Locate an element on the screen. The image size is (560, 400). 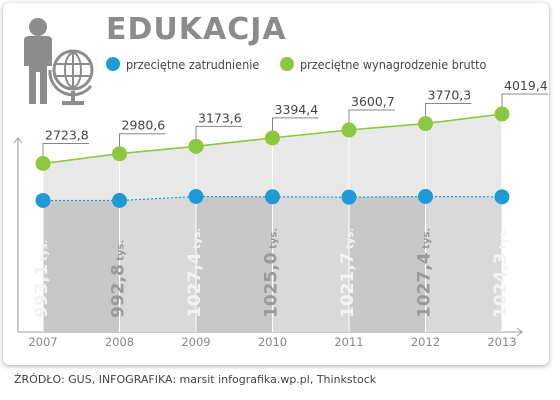
legend-employment-label: przeciętne zatrudnienie is located at coordinates (193, 64).